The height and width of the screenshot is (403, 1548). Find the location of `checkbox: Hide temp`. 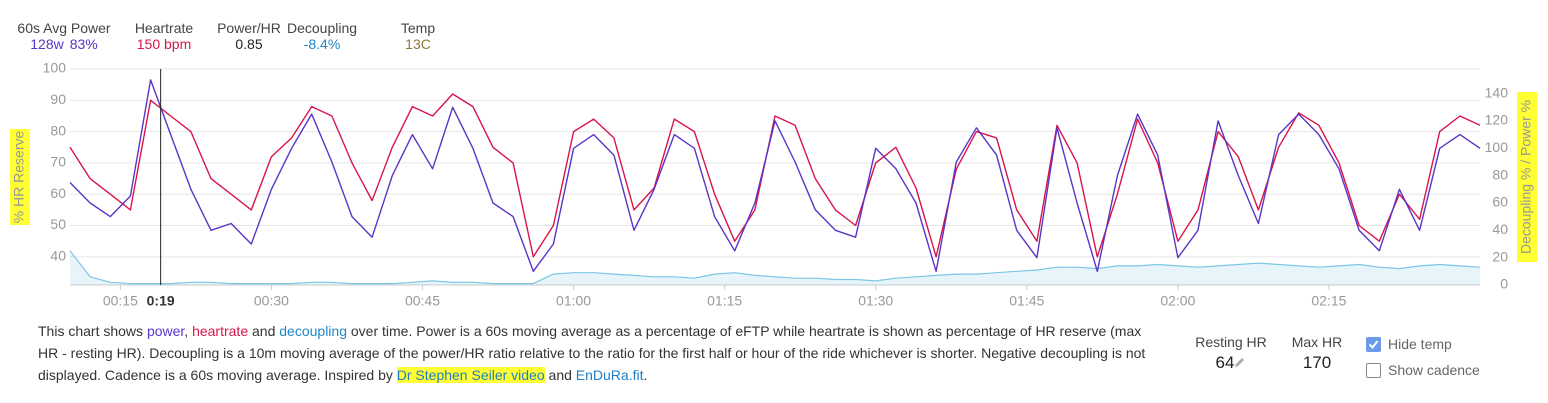

checkbox: Hide temp is located at coordinates (1409, 344).